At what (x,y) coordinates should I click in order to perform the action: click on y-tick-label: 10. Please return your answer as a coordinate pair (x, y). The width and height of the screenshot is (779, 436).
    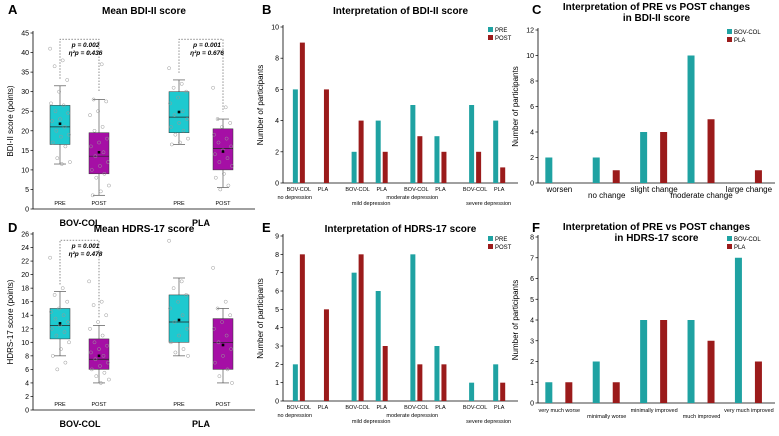
    Looking at the image, I should click on (530, 56).